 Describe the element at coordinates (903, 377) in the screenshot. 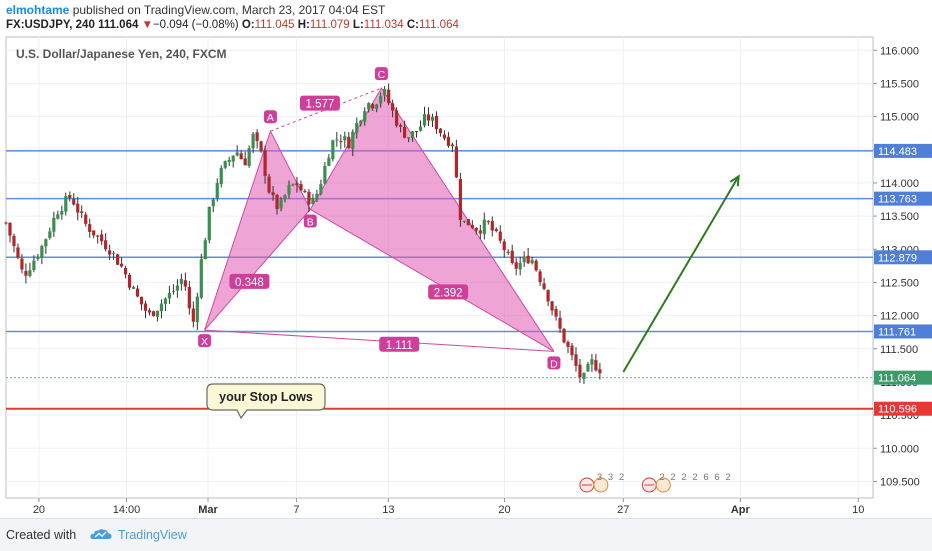

I see `last-price-tag` at that location.